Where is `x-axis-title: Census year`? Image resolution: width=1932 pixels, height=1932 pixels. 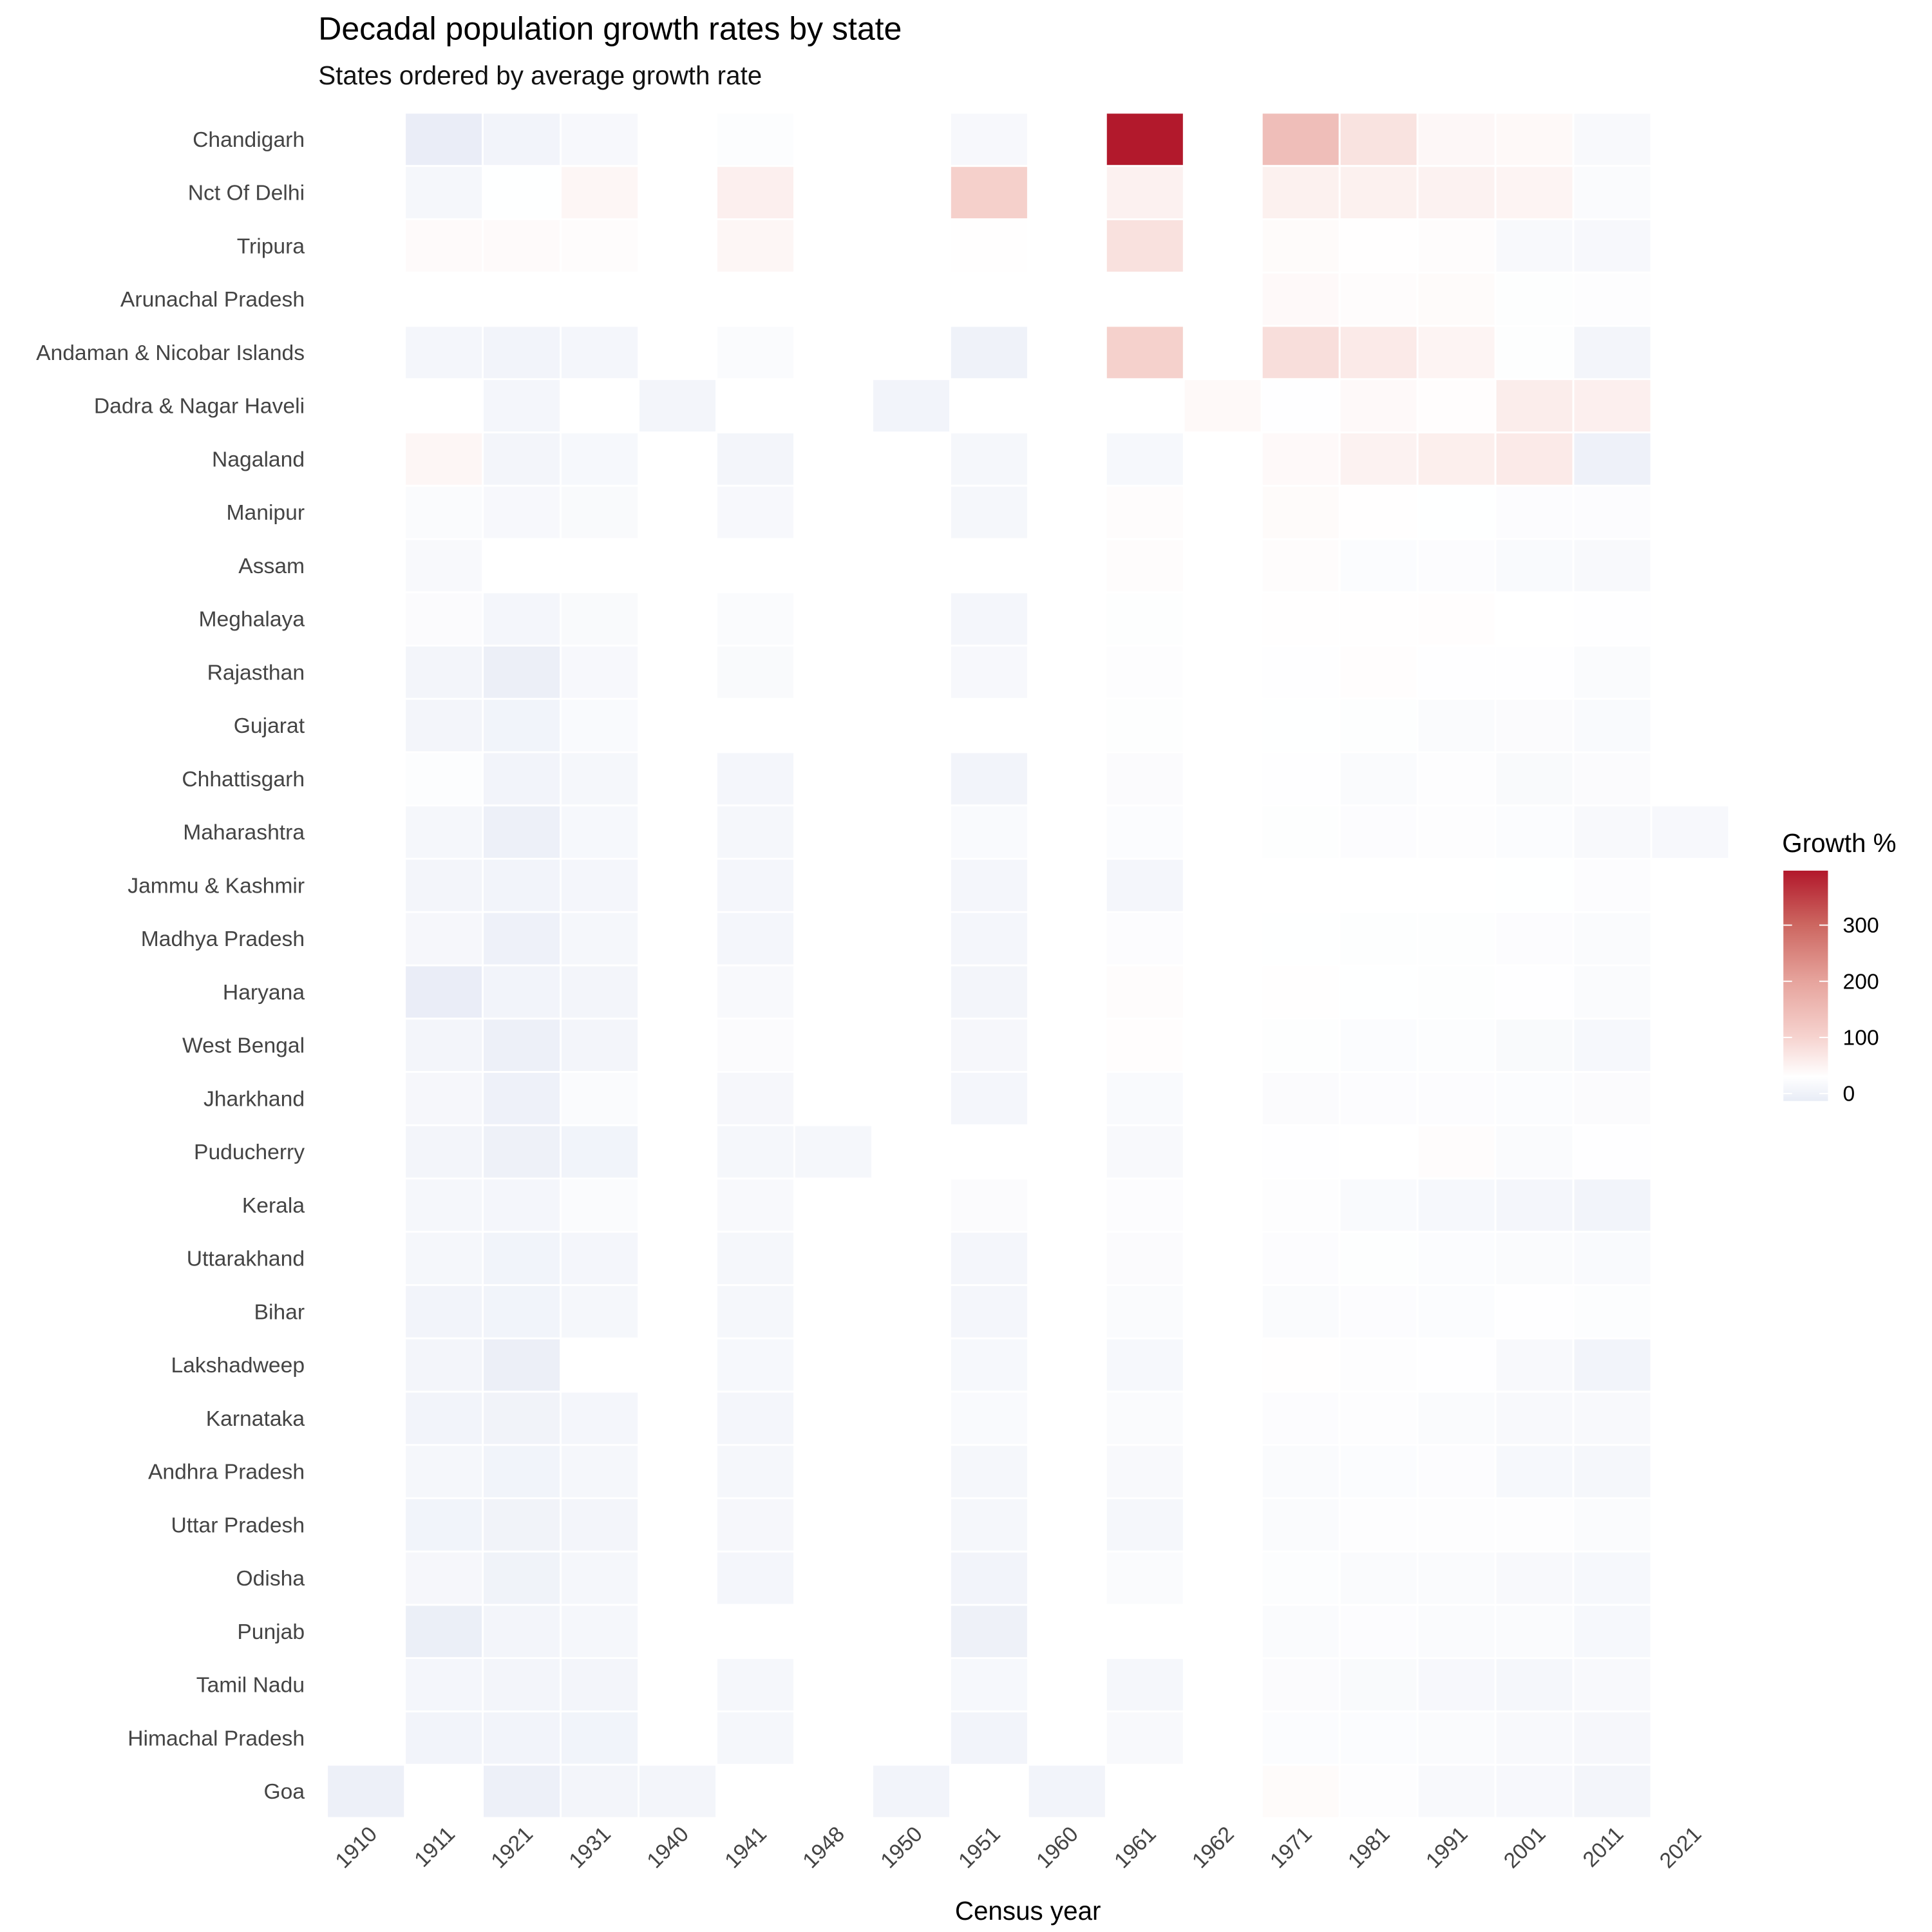
x-axis-title: Census year is located at coordinates (1028, 1911).